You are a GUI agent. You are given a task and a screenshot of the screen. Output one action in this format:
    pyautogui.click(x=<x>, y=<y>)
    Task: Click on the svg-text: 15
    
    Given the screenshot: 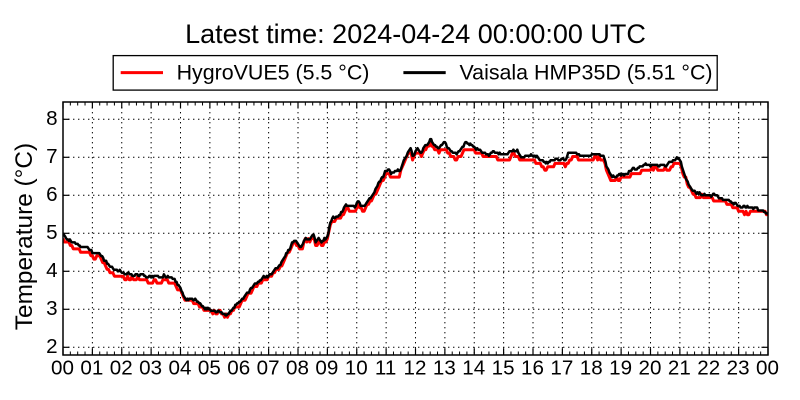 What is the action you would take?
    pyautogui.click(x=503, y=368)
    